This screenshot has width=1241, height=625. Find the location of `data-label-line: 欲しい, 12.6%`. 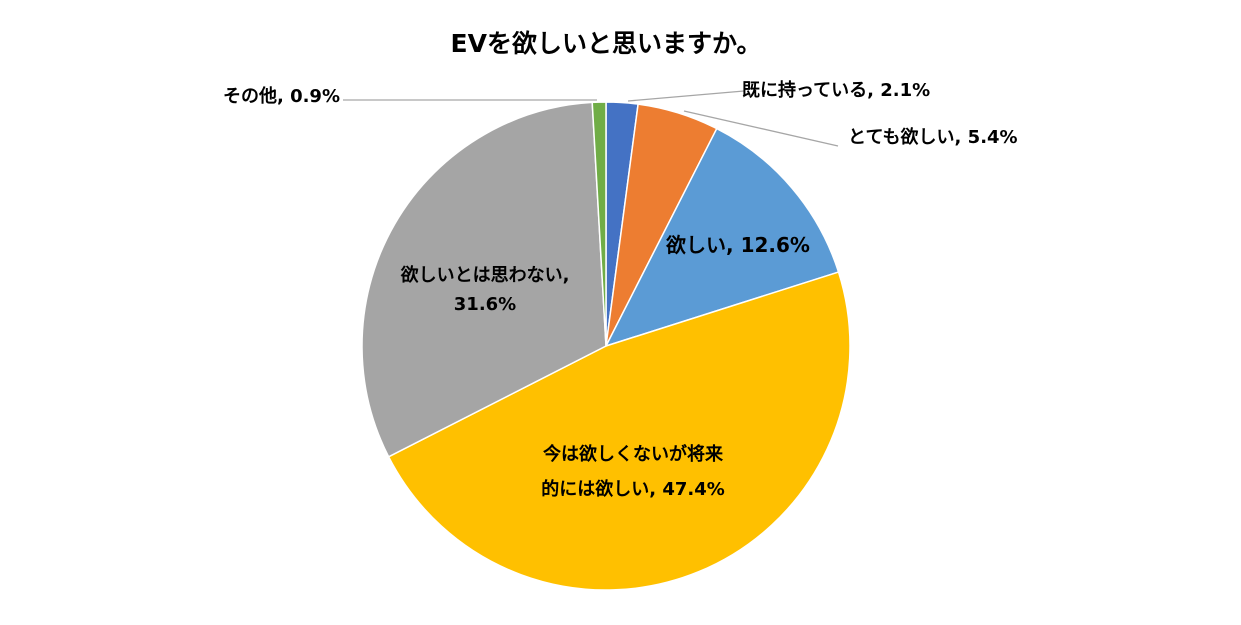

data-label-line: 欲しい, 12.6% is located at coordinates (737, 245).